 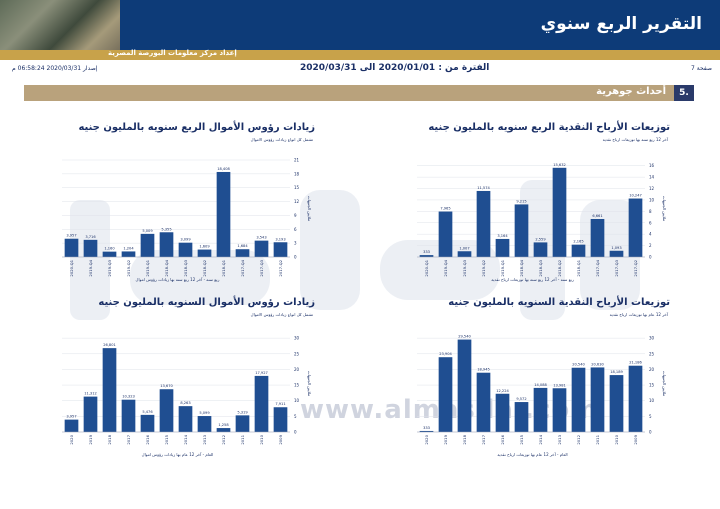 I want to click on y-tick-label: 2, so click(x=650, y=245).